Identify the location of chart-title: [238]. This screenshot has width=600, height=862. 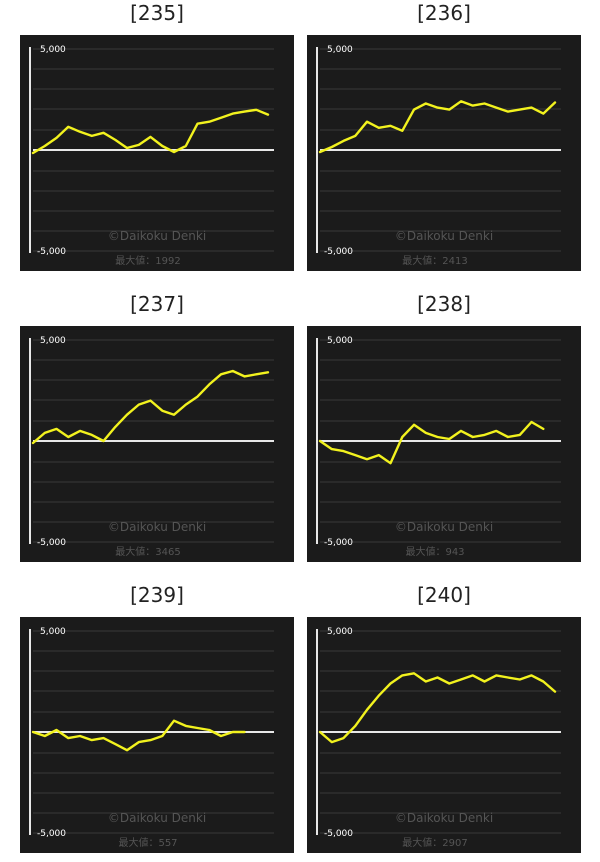
(444, 304).